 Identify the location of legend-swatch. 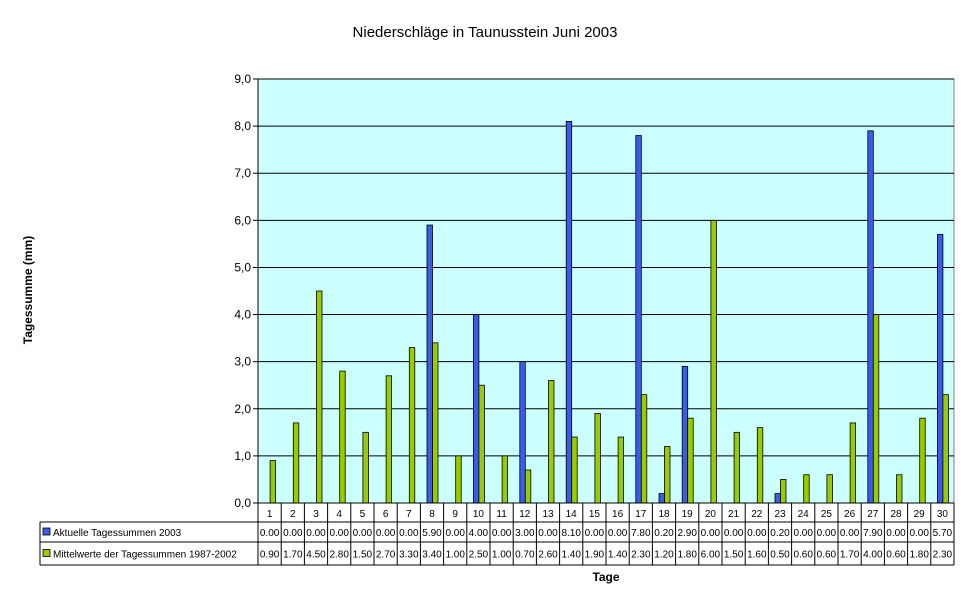
(46, 531).